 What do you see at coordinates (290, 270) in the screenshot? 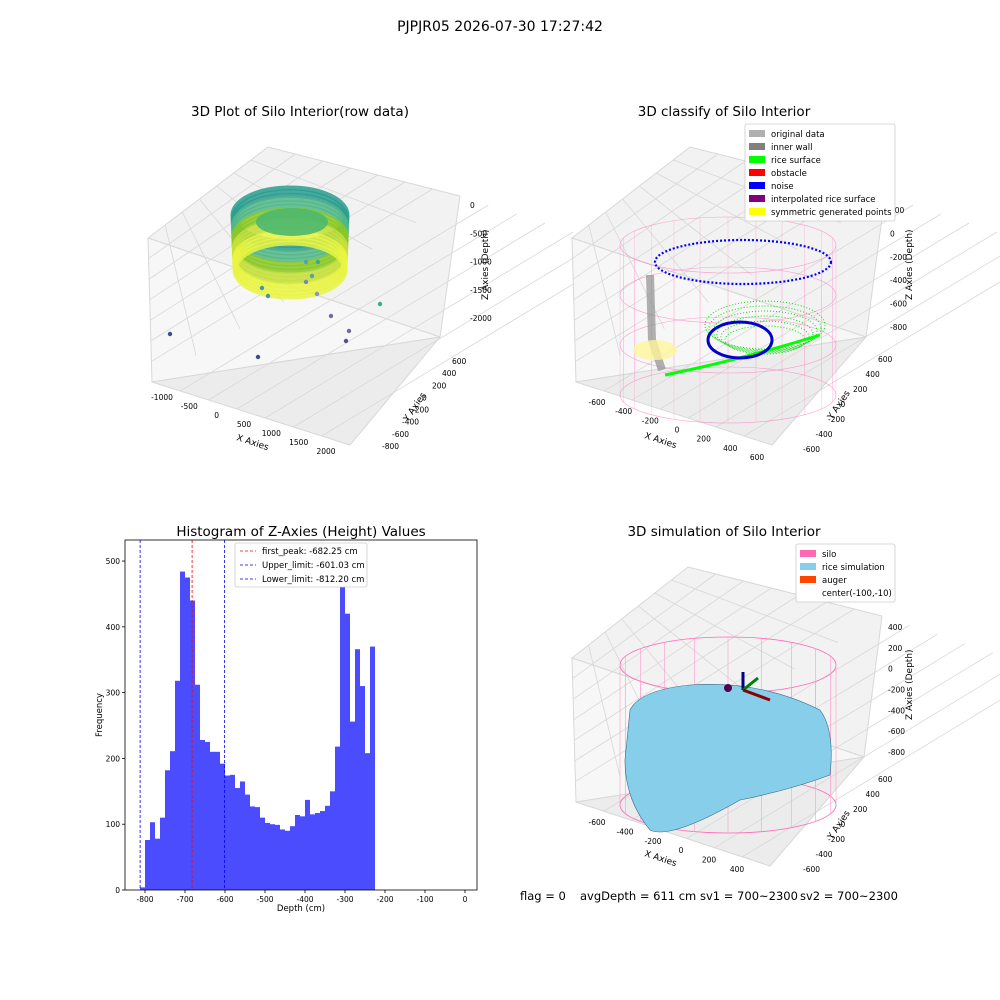
I see `scatter-ring` at bounding box center [290, 270].